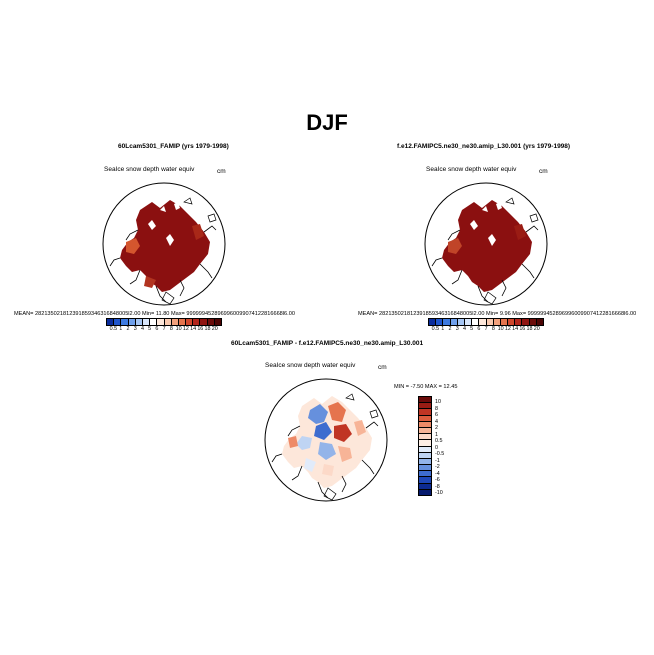 The image size is (654, 655). Describe the element at coordinates (436, 421) in the screenshot. I see `diff-colorbar-tick-label: 4` at that location.